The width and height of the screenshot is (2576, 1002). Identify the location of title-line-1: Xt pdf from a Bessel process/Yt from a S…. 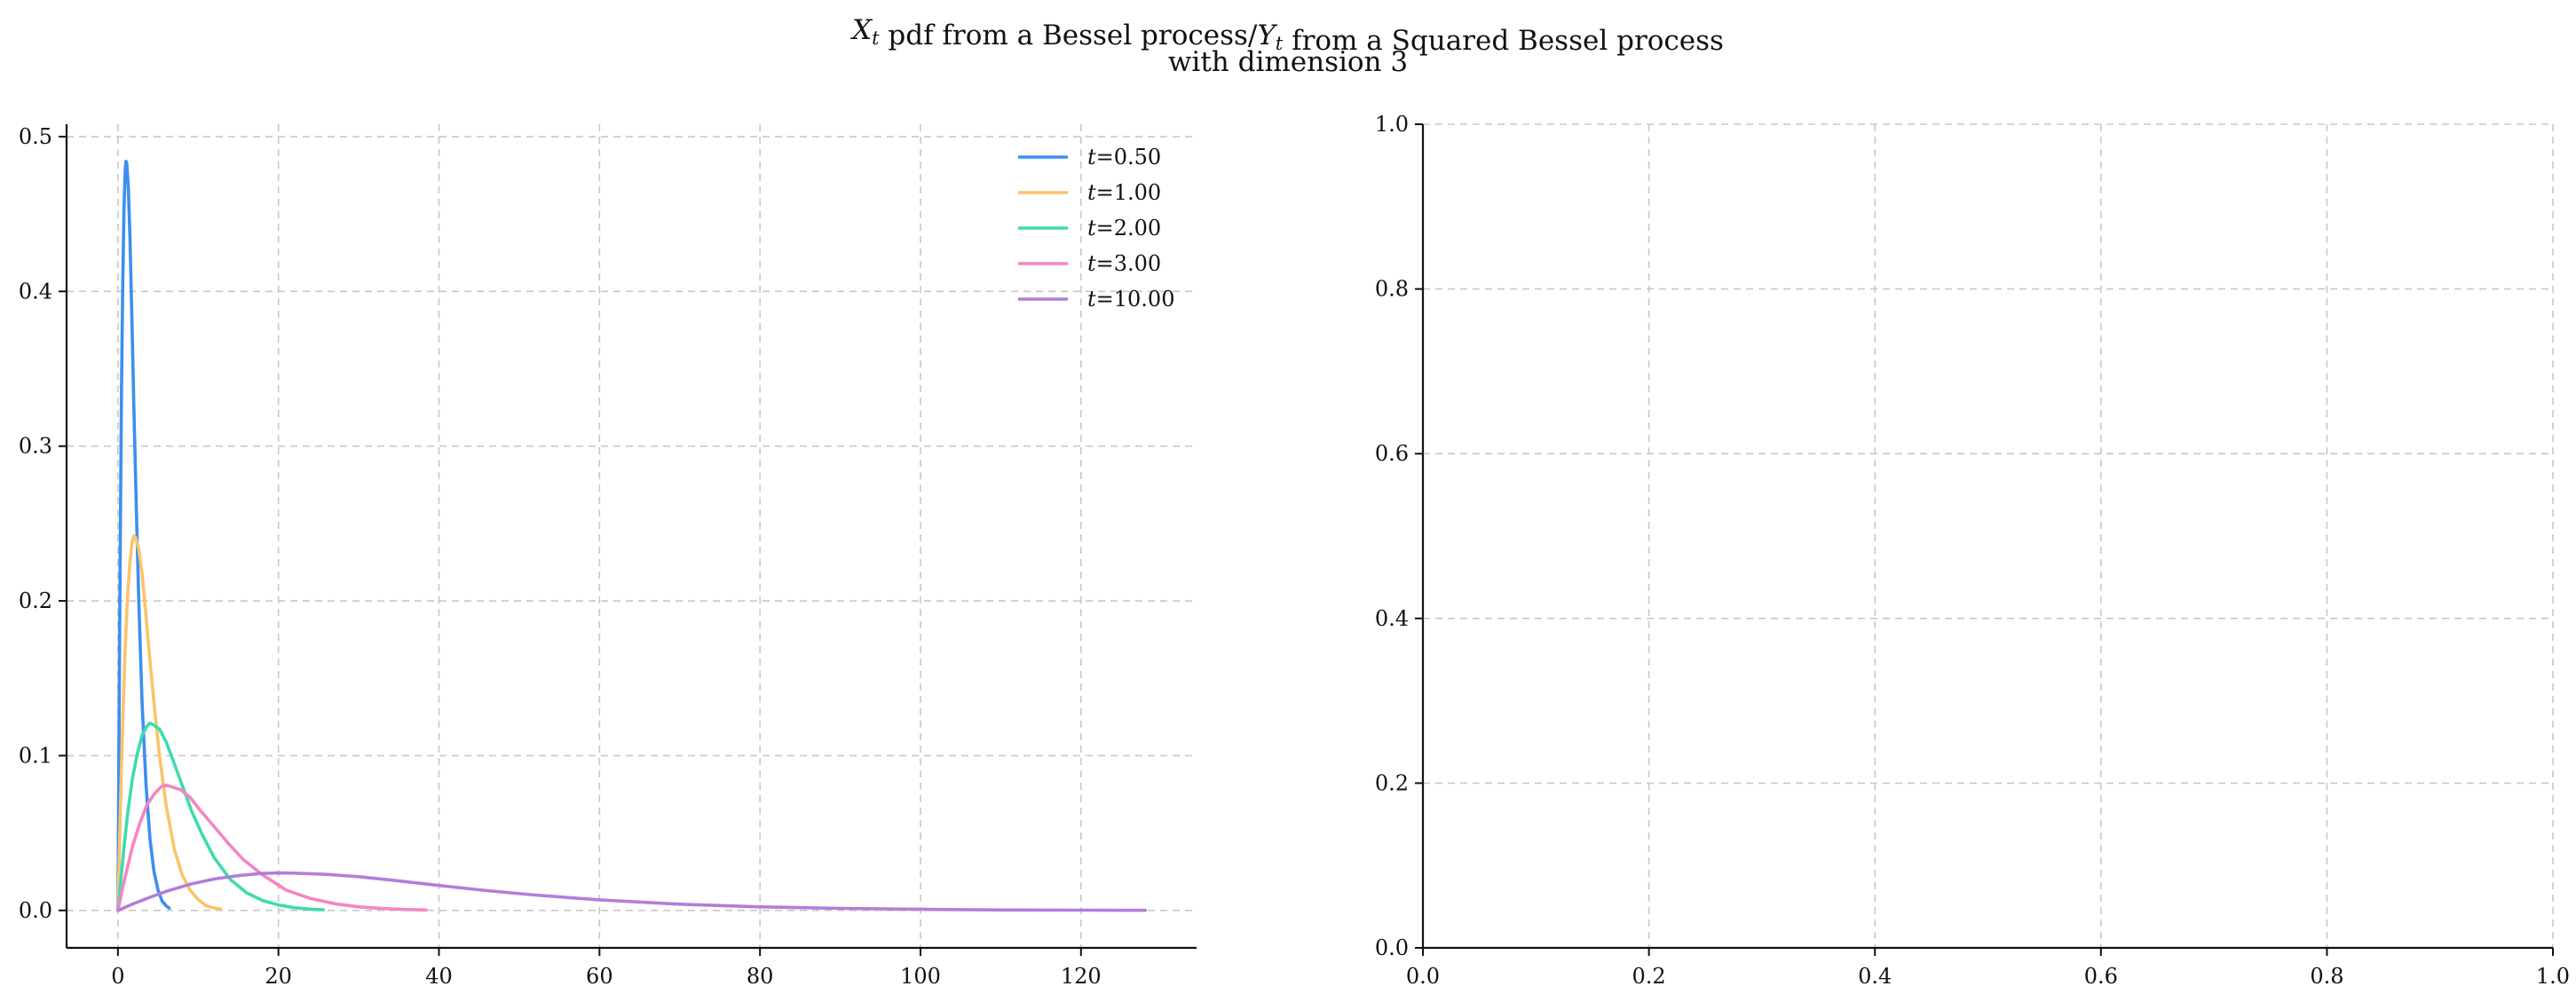
(1287, 35).